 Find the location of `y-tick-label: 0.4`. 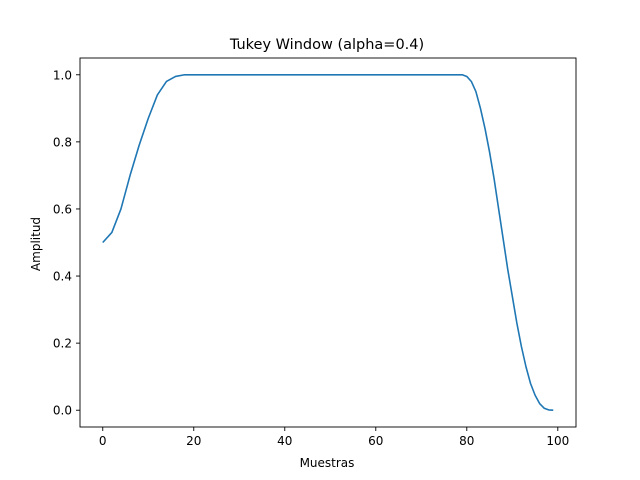

y-tick-label: 0.4 is located at coordinates (62, 277).